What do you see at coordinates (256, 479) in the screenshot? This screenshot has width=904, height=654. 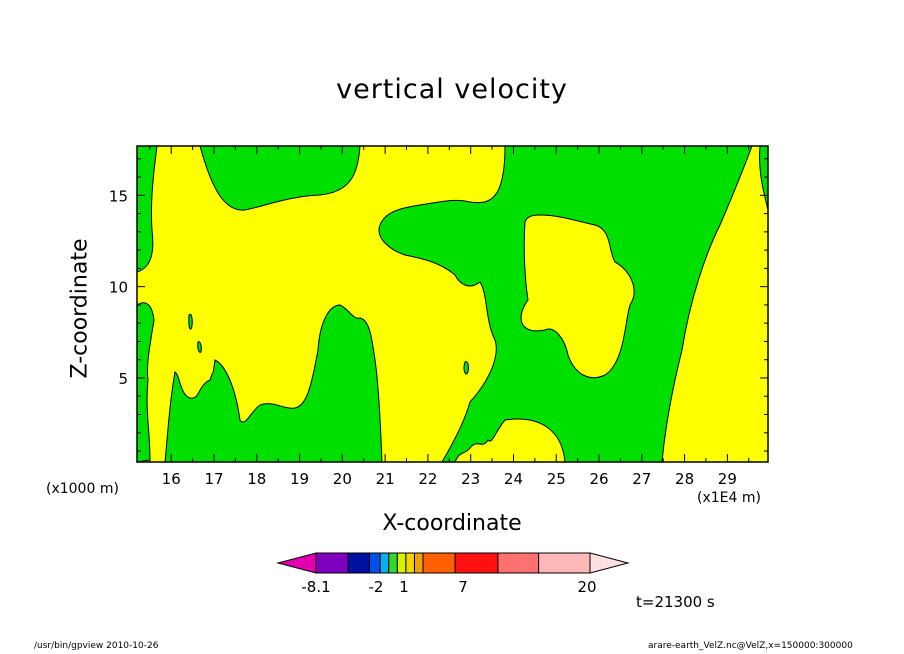 I see `x-tick-label: 18` at bounding box center [256, 479].